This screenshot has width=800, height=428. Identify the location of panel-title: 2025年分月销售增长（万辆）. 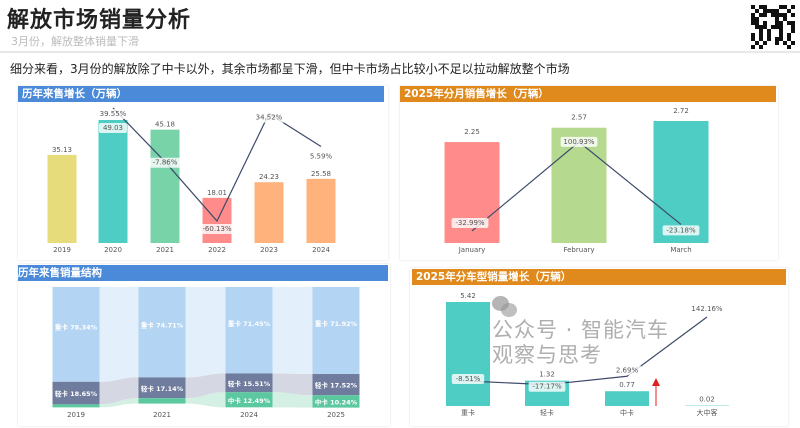
(588, 94).